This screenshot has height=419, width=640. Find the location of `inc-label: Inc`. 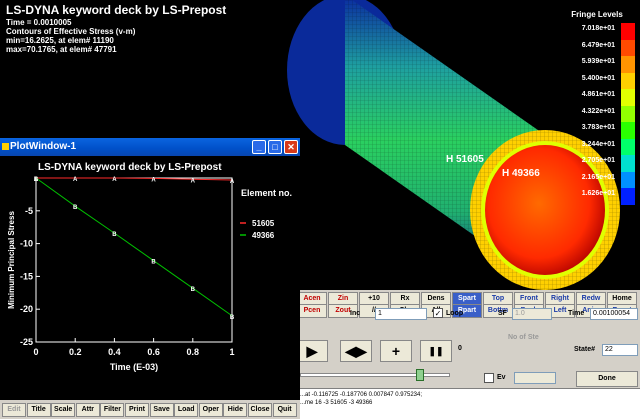

inc-label: Inc is located at coordinates (355, 313).